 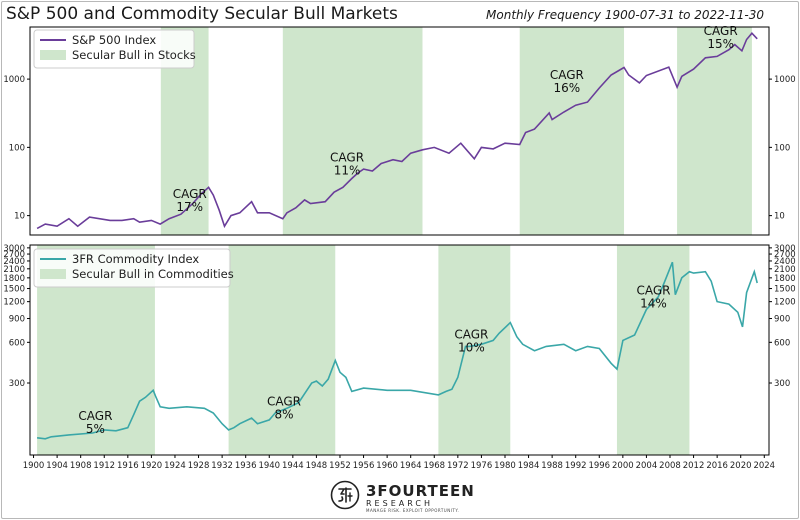 I want to click on x-tick-label: 1980, so click(x=505, y=466).